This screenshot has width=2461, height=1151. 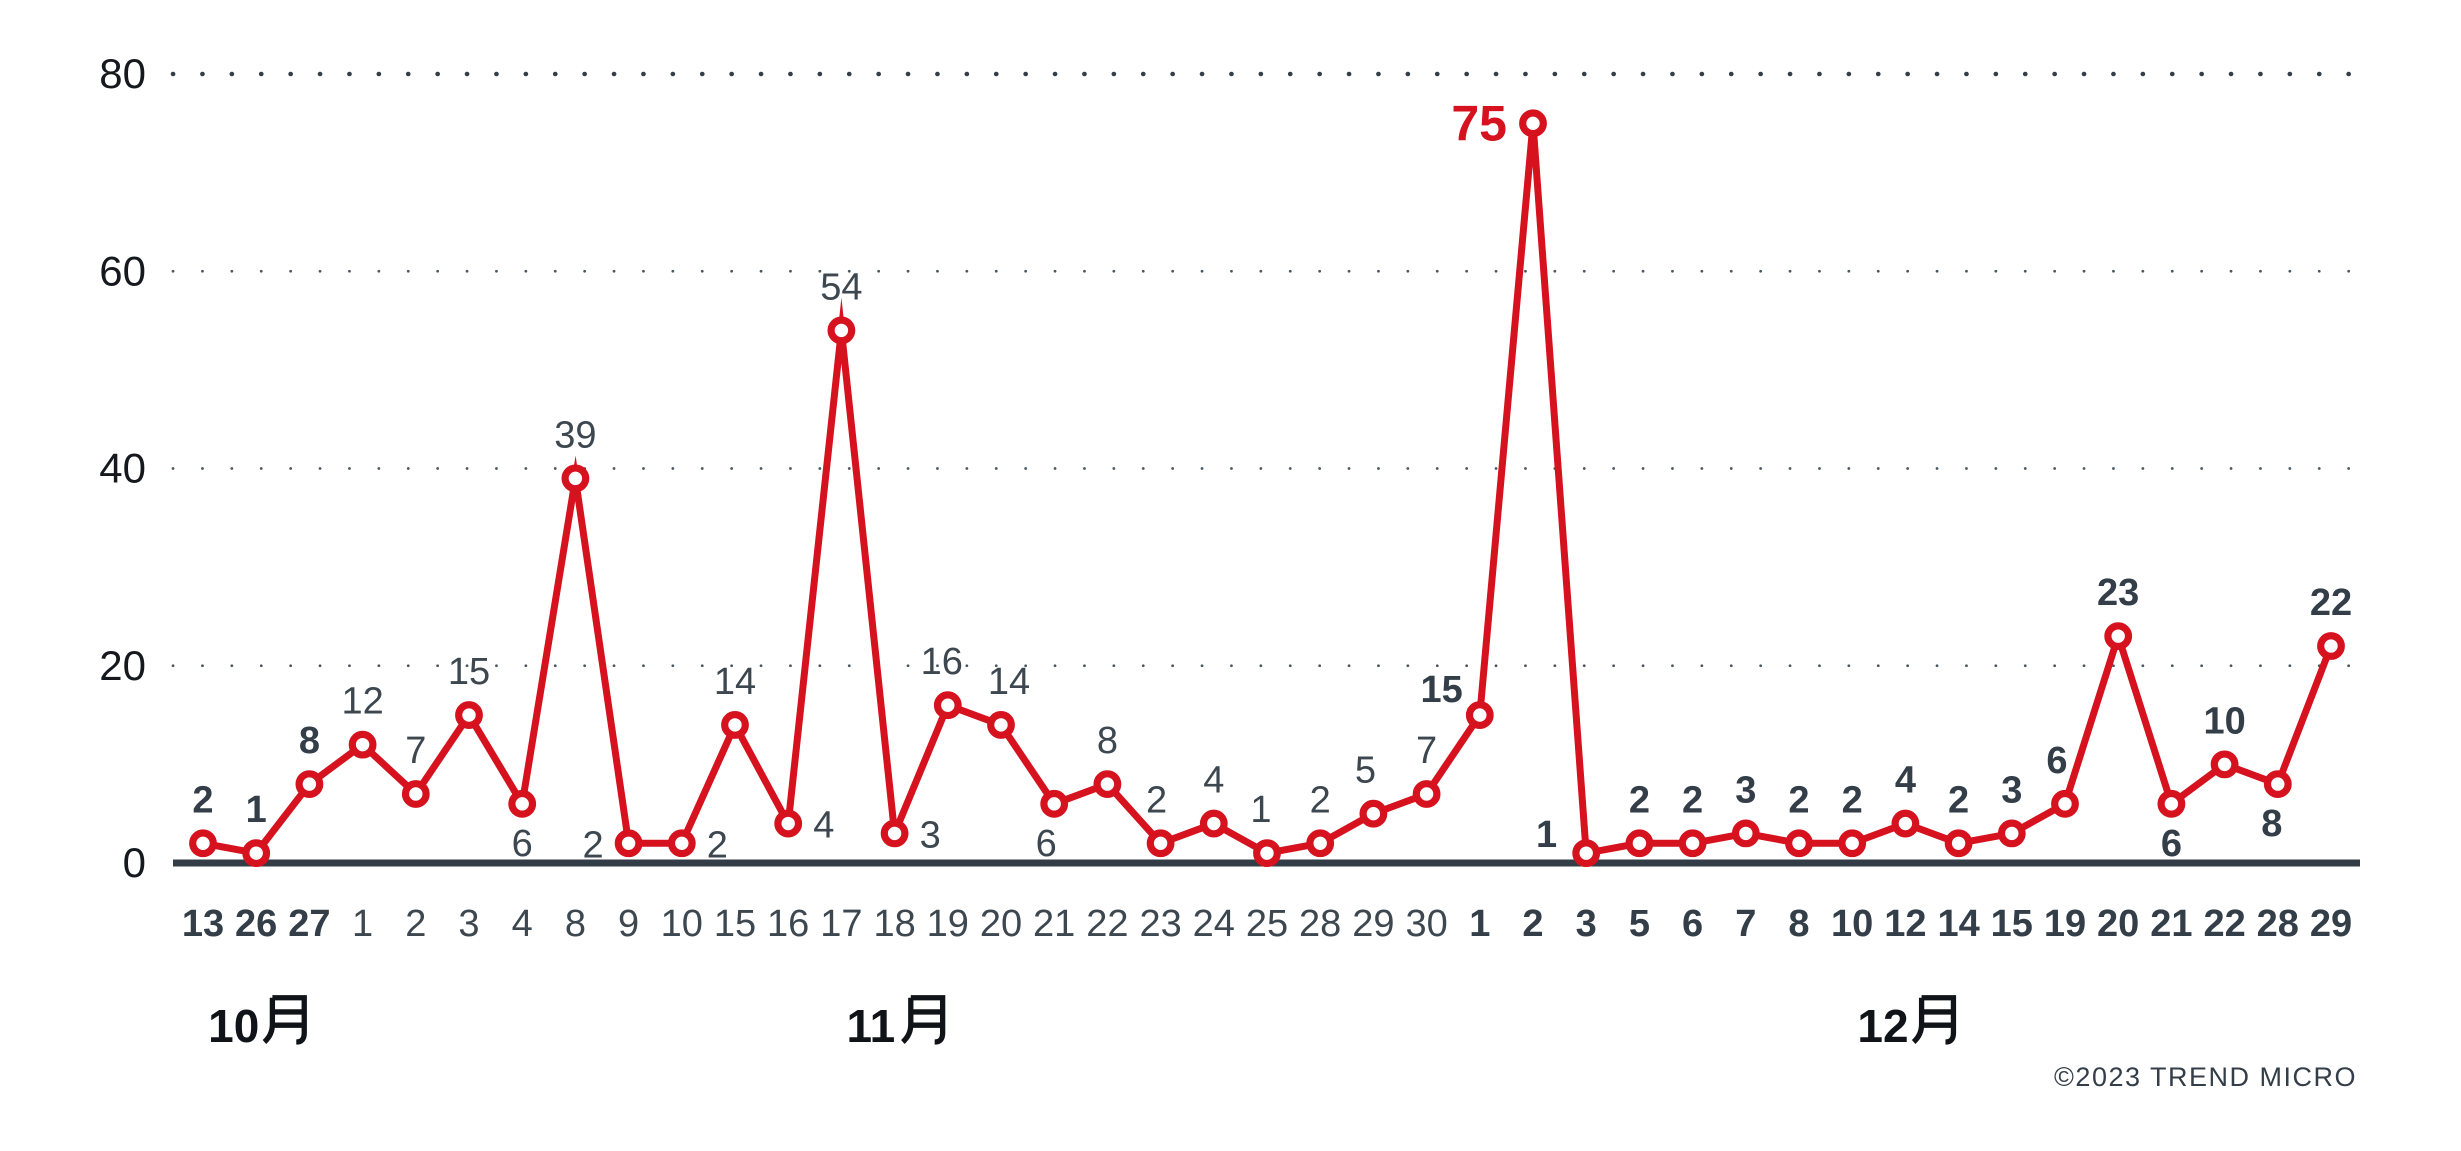 What do you see at coordinates (2205, 1077) in the screenshot?
I see `copyright-text: ©2023 TREND MICRO` at bounding box center [2205, 1077].